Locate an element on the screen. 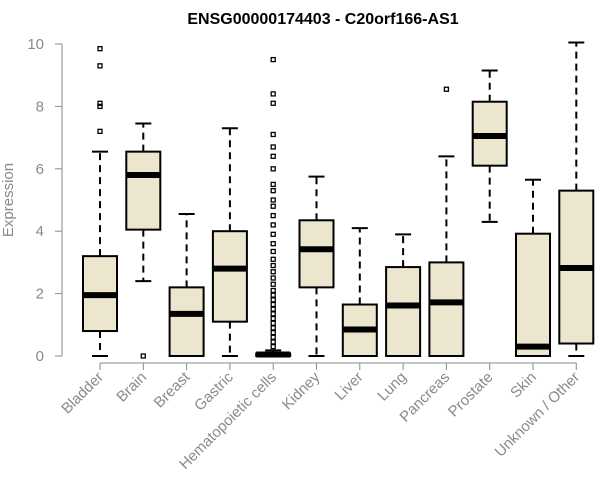  x-tick-label: Kidney is located at coordinates (301, 390).